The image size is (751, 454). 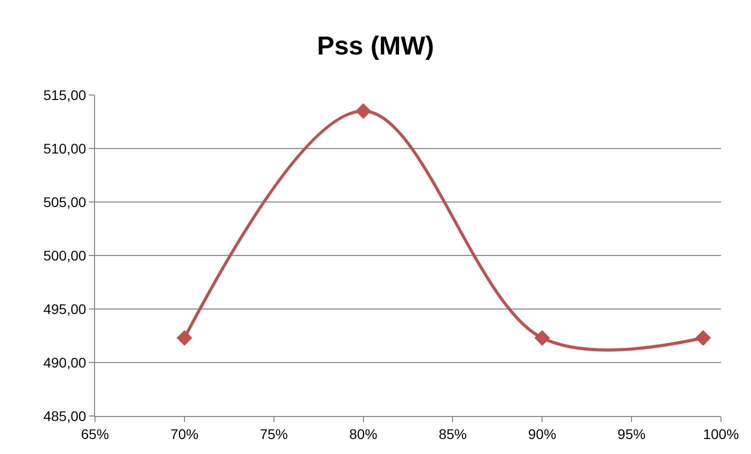 I want to click on x-tick-label: 65%, so click(x=95, y=434).